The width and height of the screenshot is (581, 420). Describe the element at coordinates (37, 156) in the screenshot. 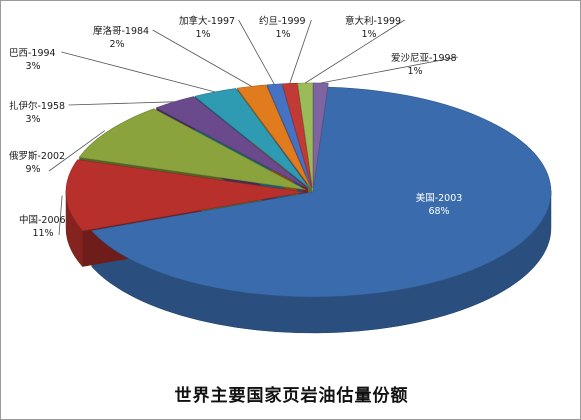

I see `slice-label-2: 俄罗斯-2002` at that location.